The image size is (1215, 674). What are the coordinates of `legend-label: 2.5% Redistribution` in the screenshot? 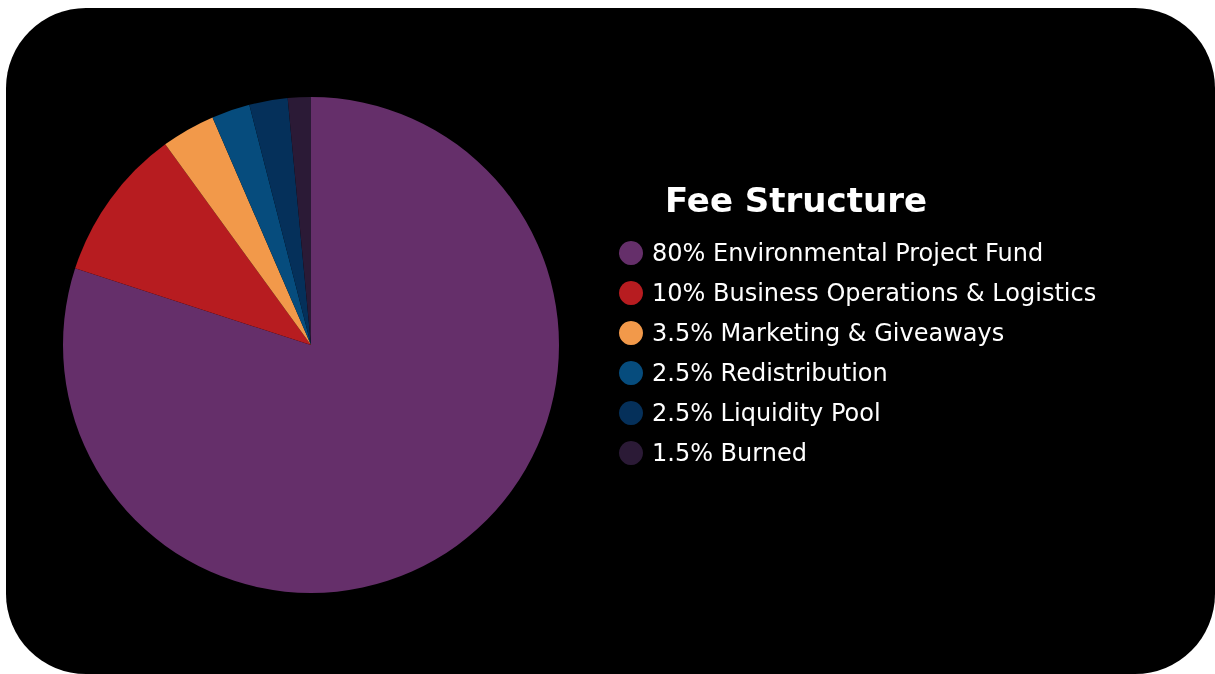 It's located at (770, 373).